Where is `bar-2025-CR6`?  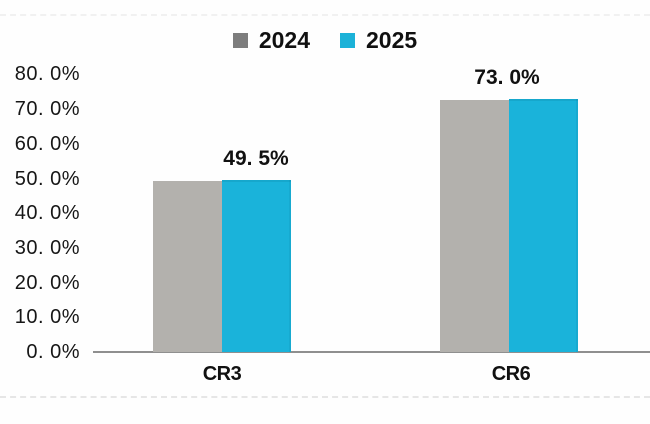
bar-2025-CR6 is located at coordinates (543, 225).